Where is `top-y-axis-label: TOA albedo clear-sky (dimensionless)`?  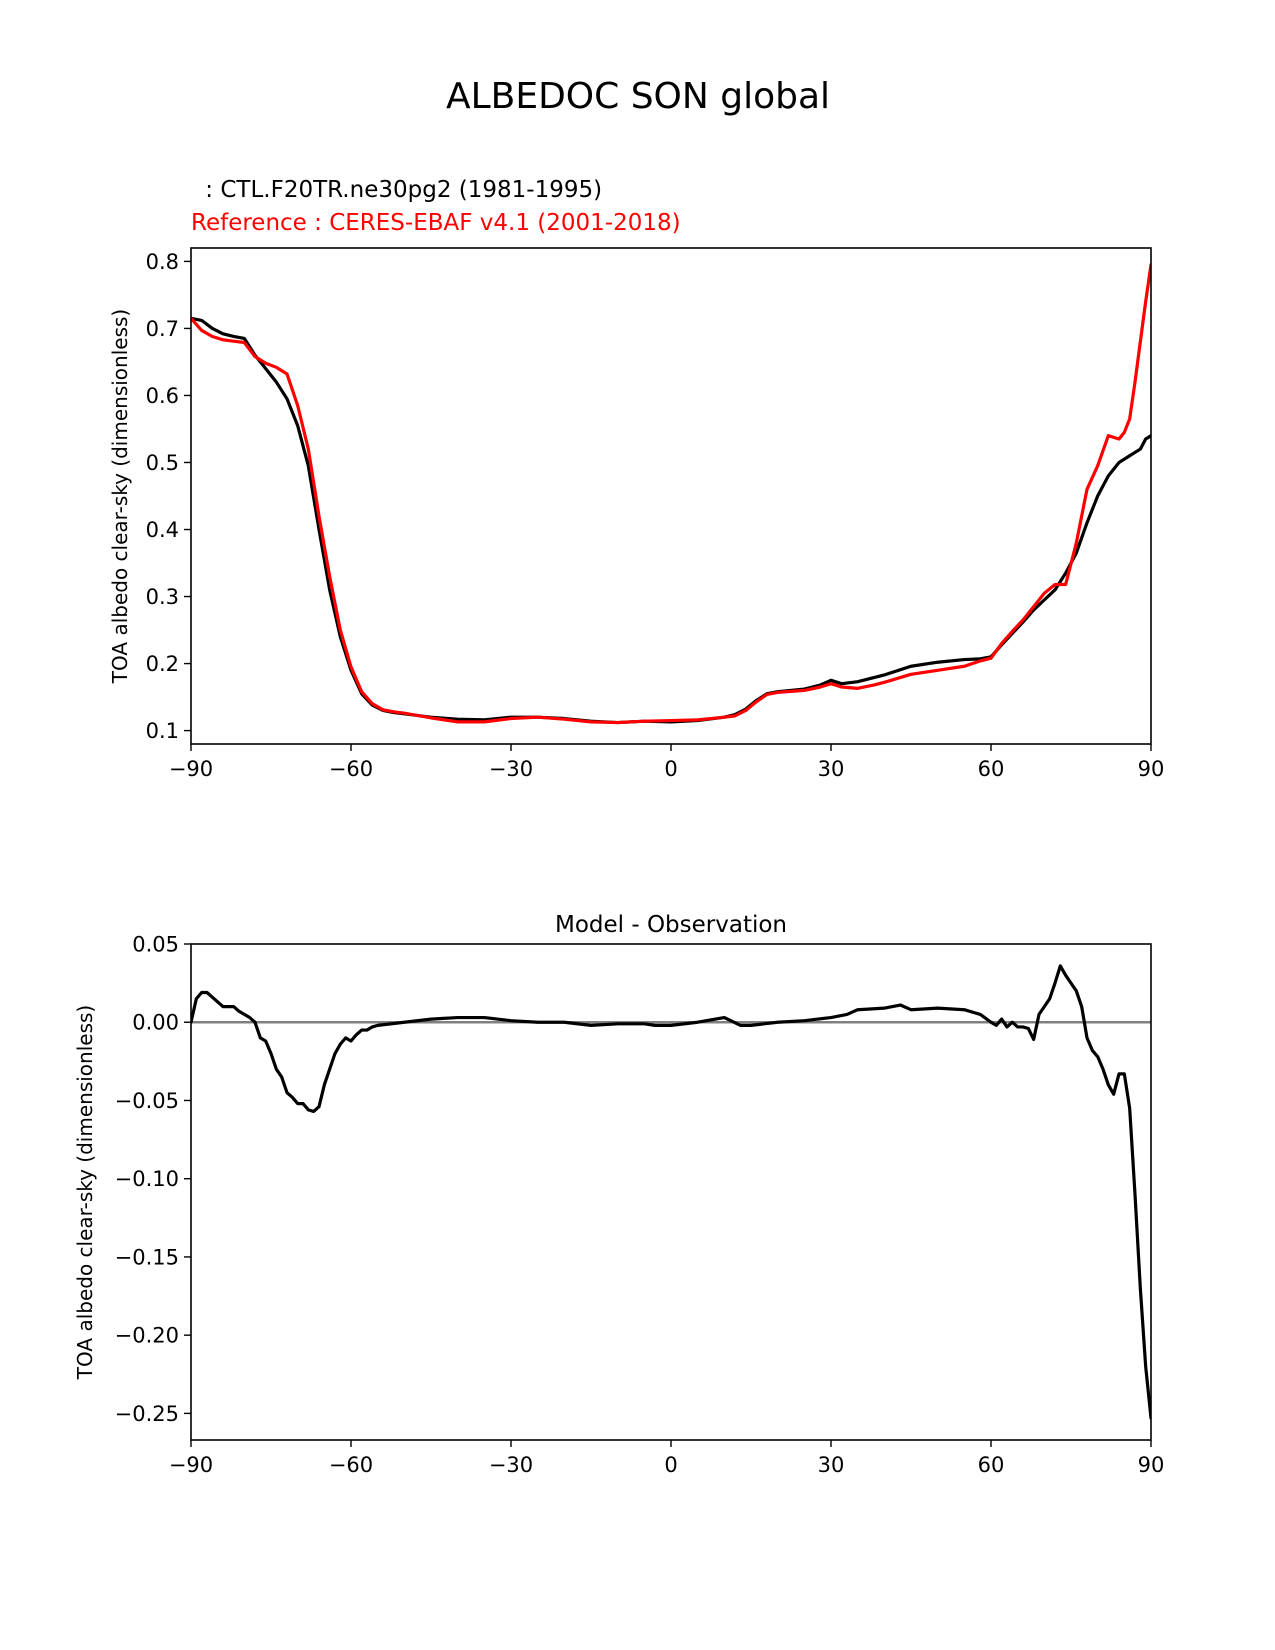 top-y-axis-label: TOA albedo clear-sky (dimensionless) is located at coordinates (120, 496).